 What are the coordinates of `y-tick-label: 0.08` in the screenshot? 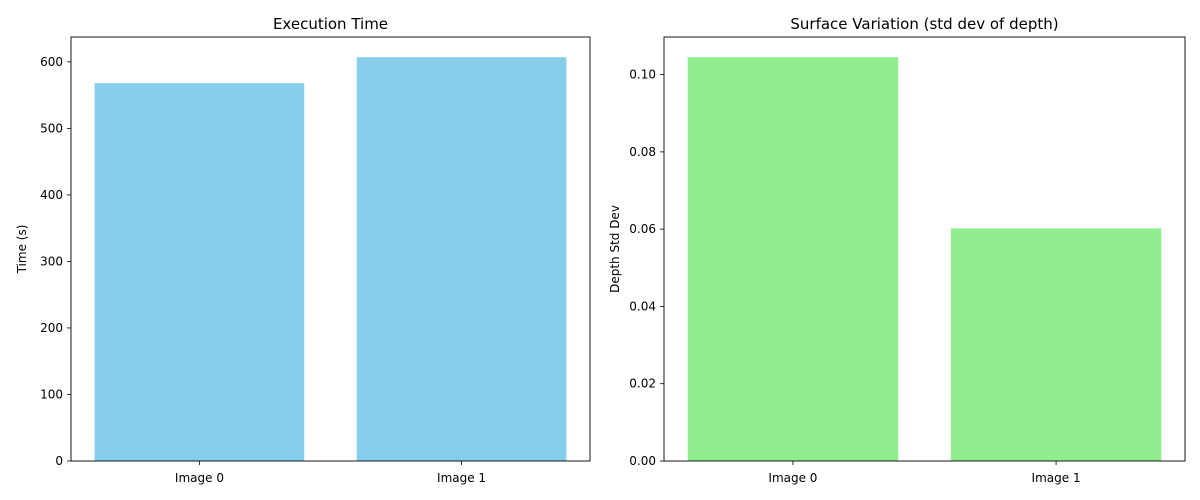 It's located at (642, 152).